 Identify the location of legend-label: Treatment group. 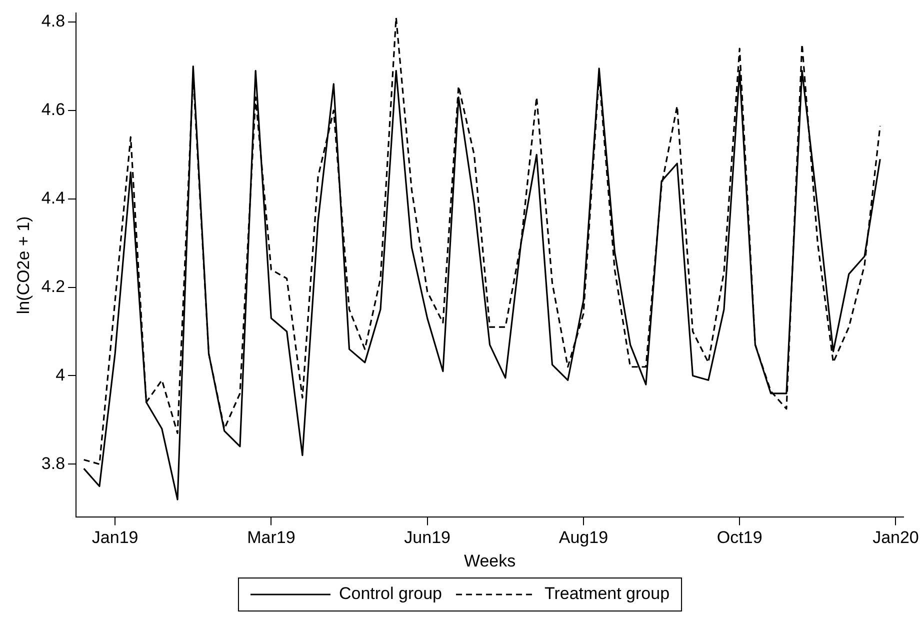
(607, 594).